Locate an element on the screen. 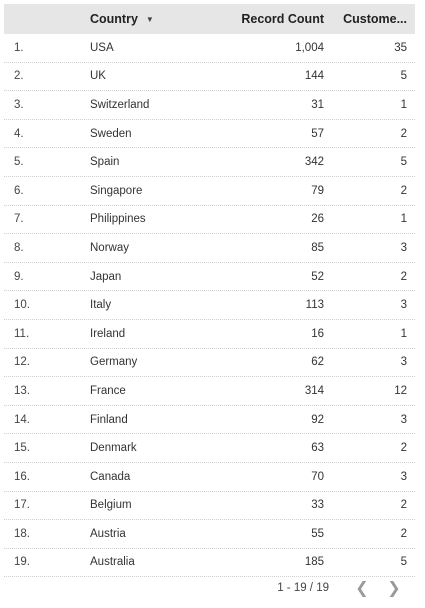  cell-record-count: 1,004 is located at coordinates (309, 47).